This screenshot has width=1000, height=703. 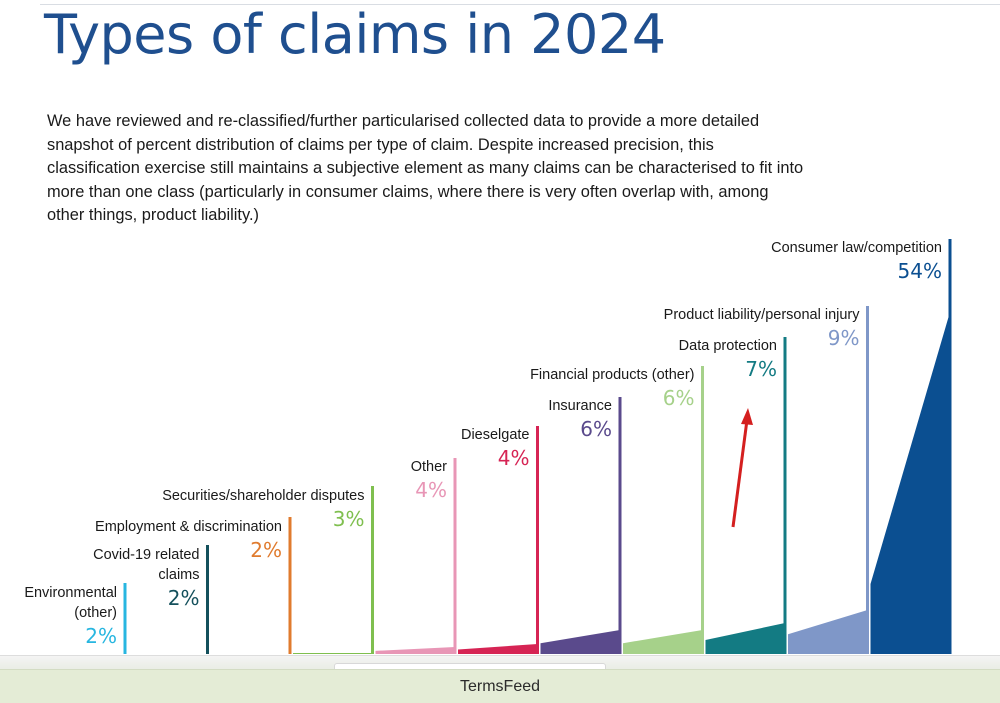 What do you see at coordinates (612, 375) in the screenshot?
I see `claim-category-label: Financial products (other)` at bounding box center [612, 375].